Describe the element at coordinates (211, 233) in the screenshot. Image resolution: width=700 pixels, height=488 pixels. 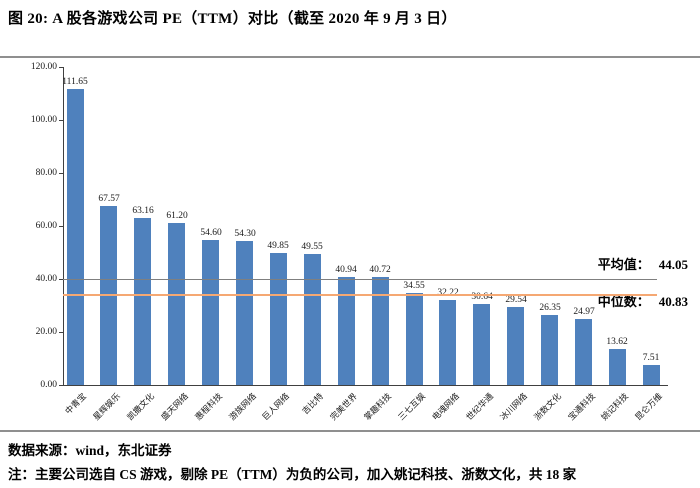
I see `bar-value-label: 54.60` at that location.